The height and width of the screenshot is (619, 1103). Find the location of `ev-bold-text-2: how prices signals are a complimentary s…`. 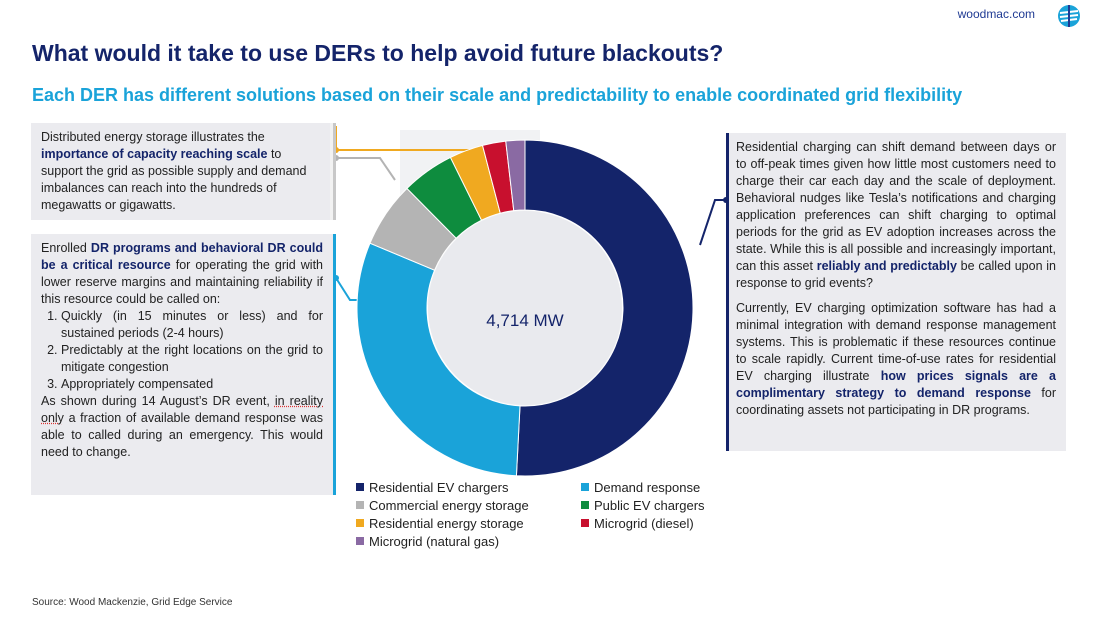

ev-bold-text-2: how prices signals are a complimentary s… is located at coordinates (896, 384).